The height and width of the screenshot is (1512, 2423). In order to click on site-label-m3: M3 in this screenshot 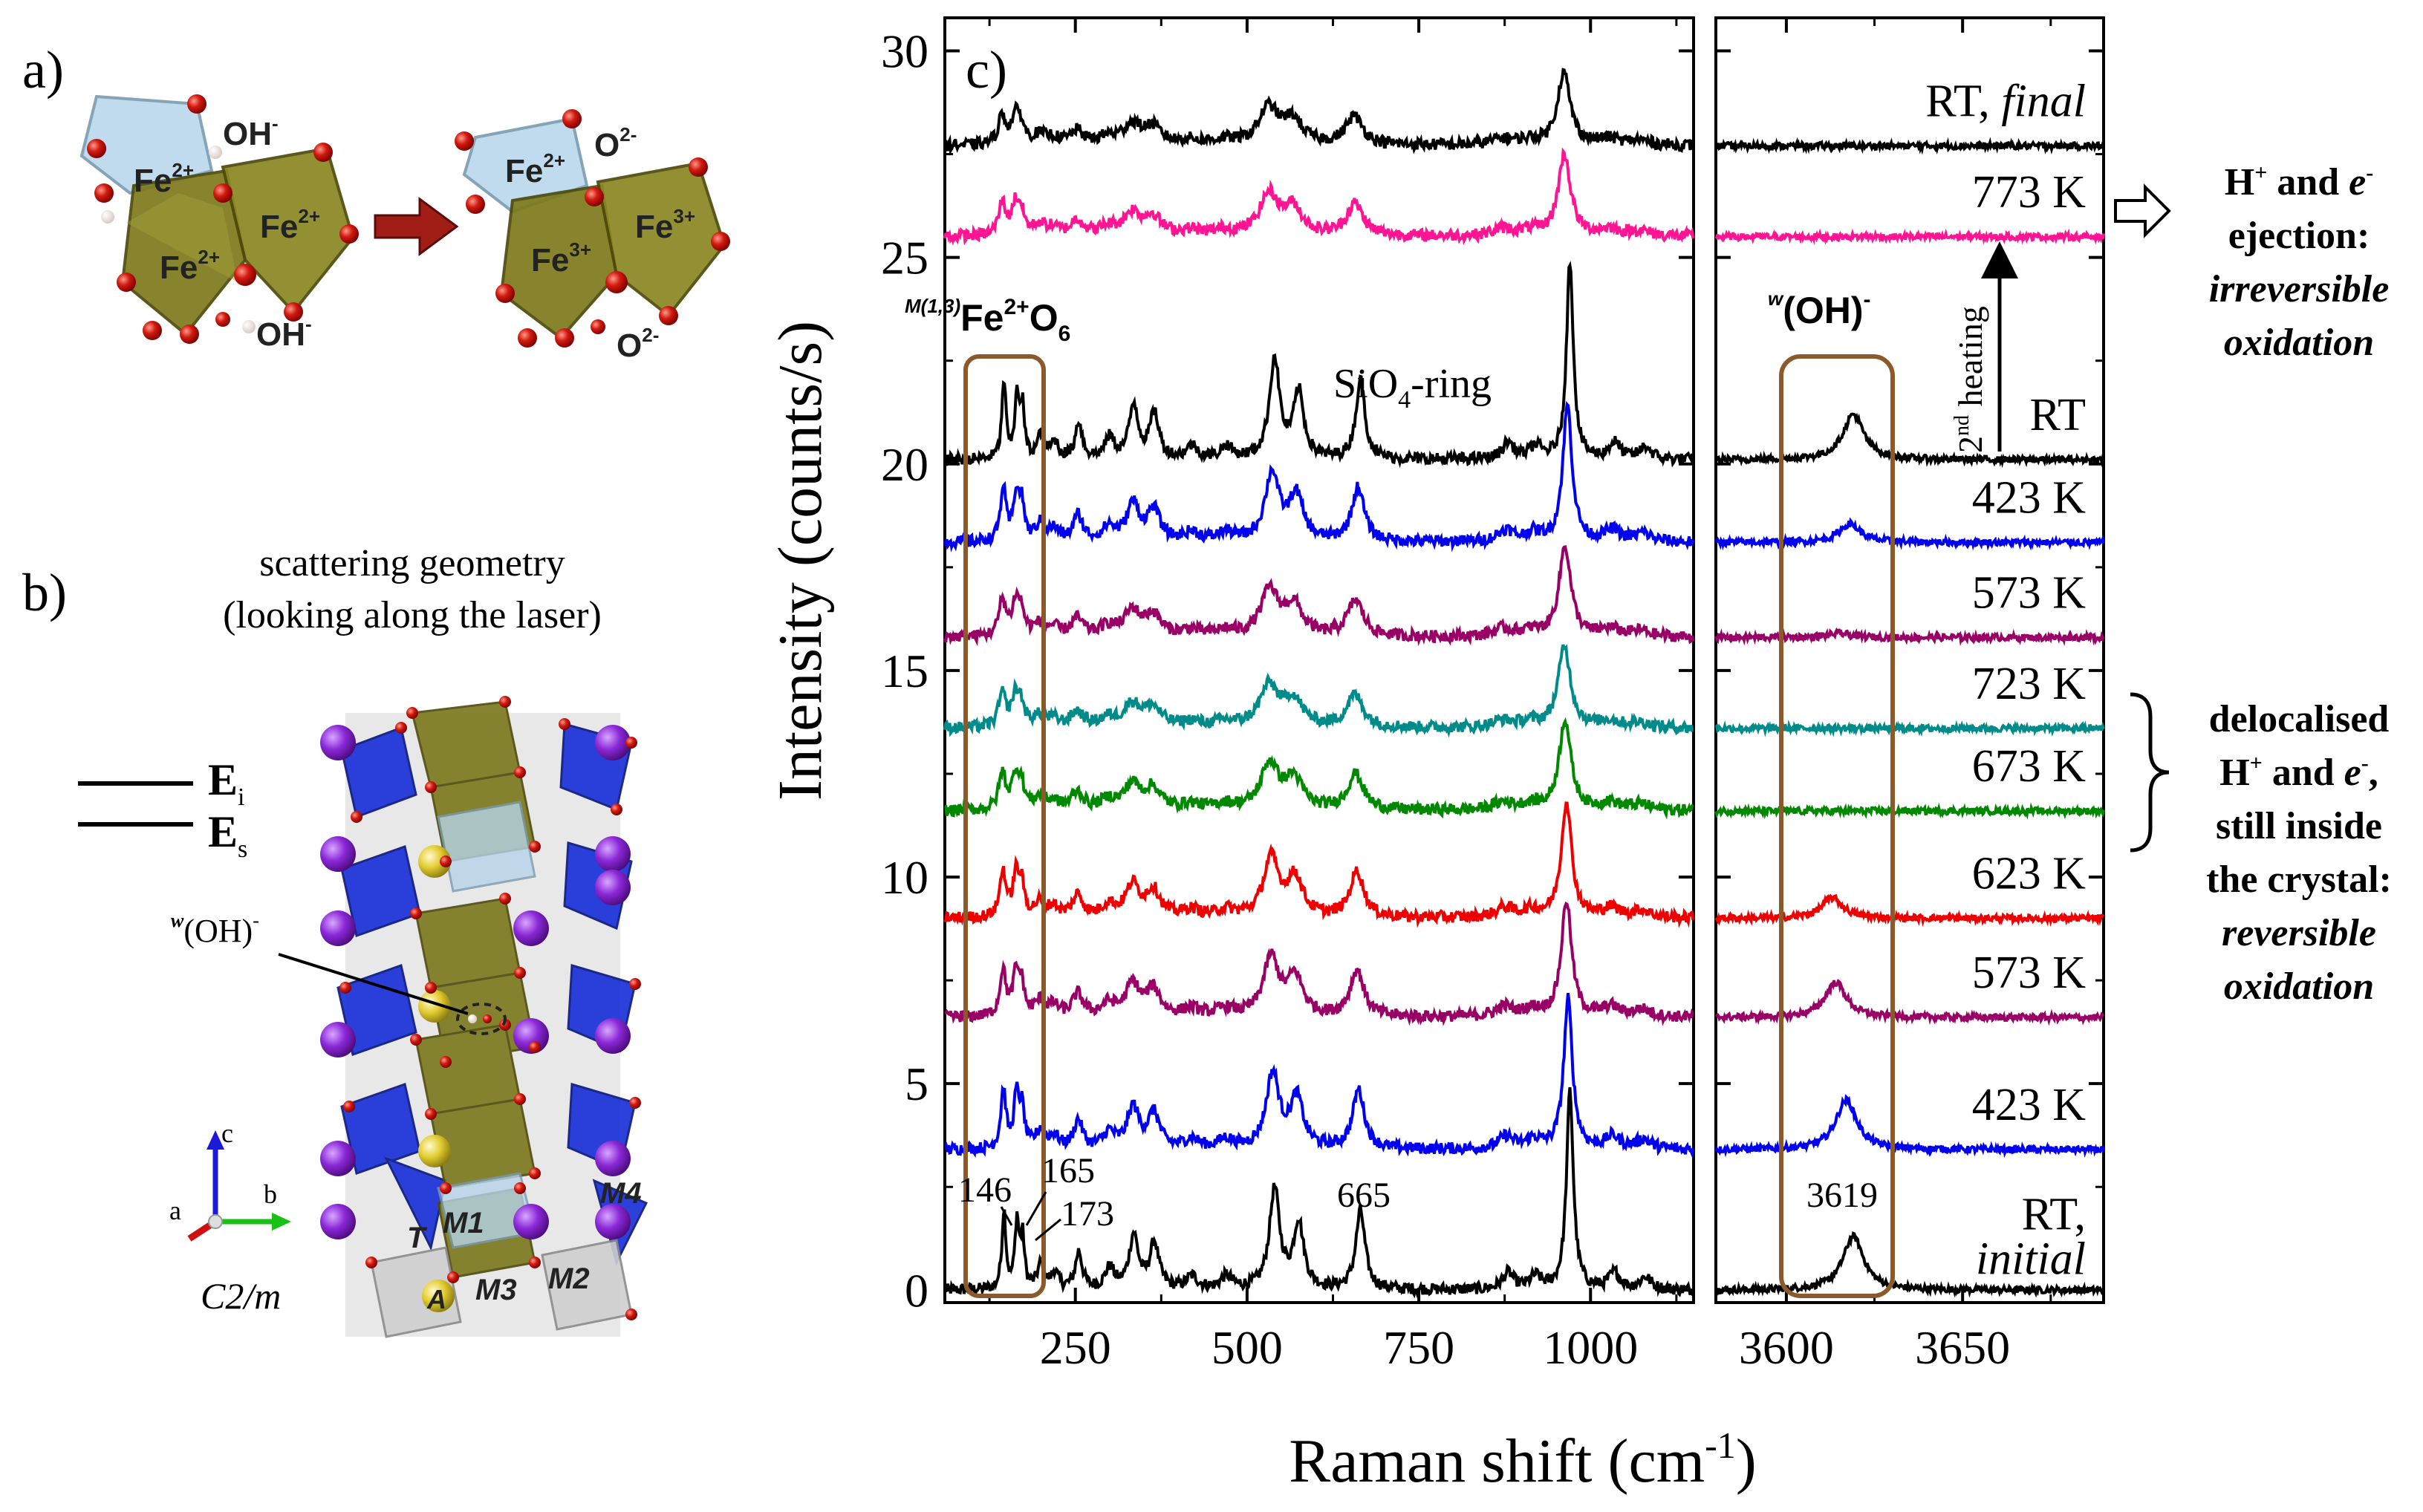, I will do `click(496, 1290)`.